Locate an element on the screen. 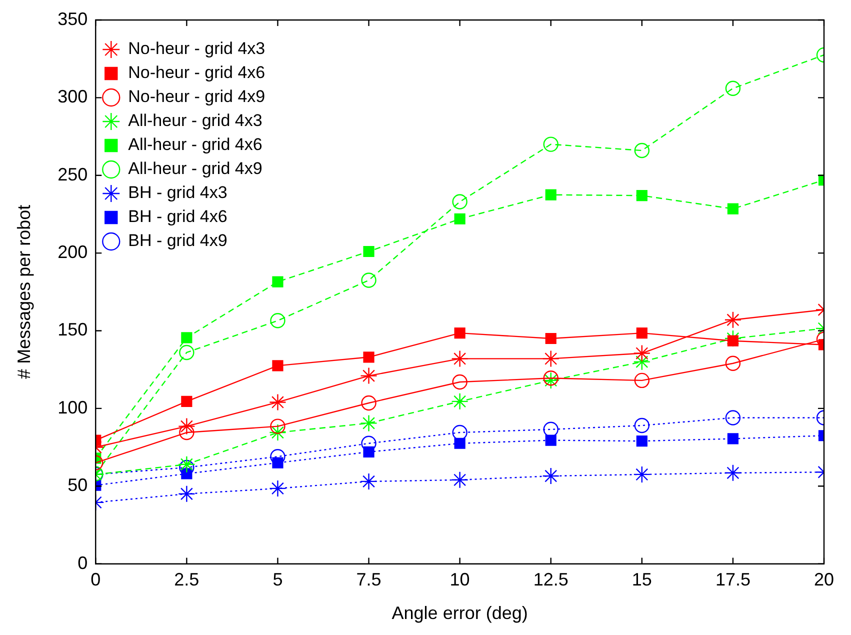  y-tick-label: 350 is located at coordinates (73, 18).